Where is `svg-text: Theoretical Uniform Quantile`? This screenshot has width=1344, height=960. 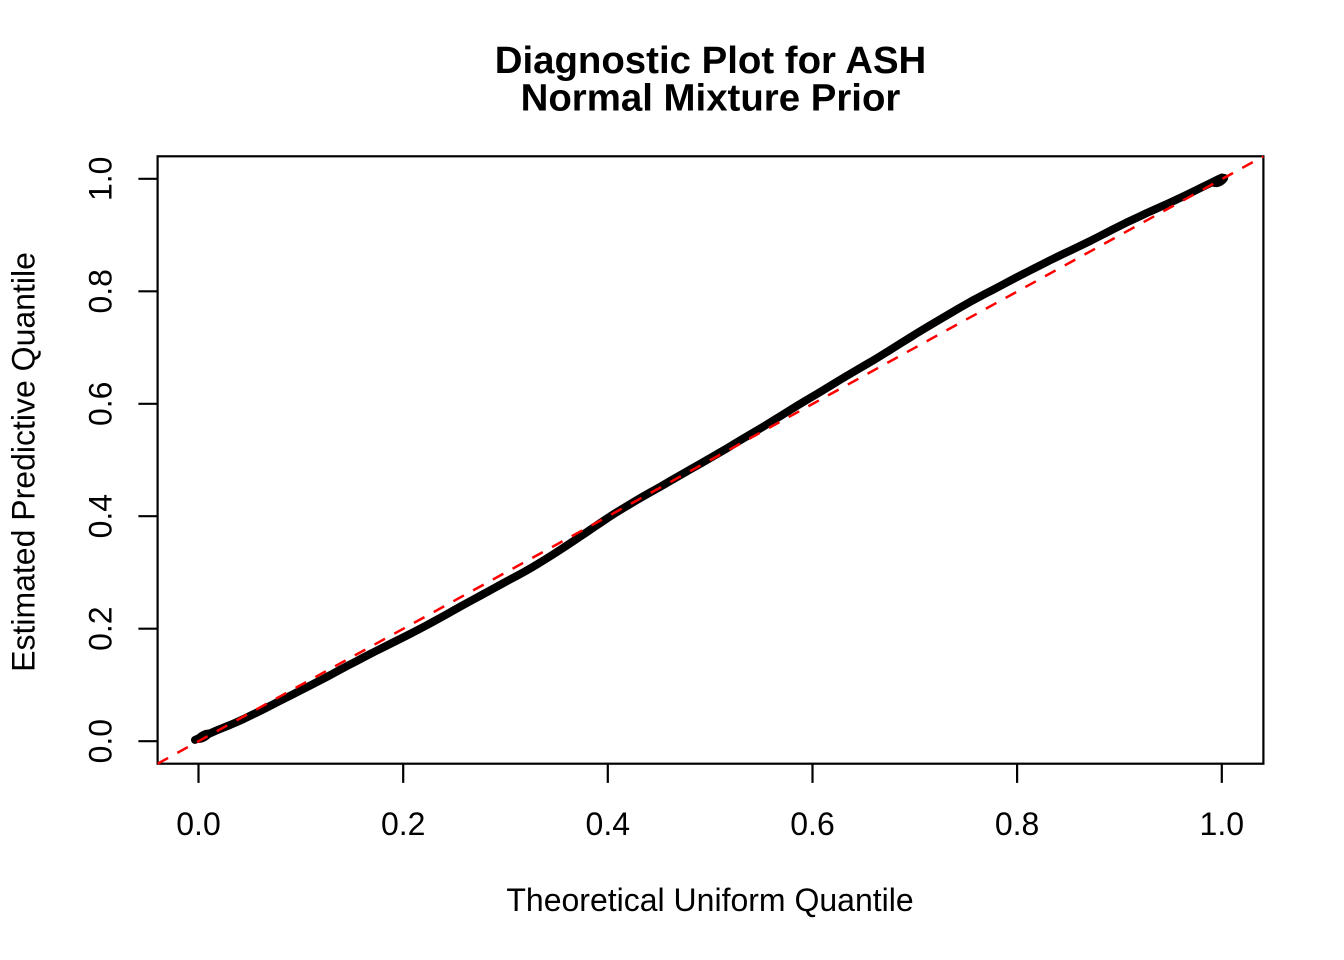 svg-text: Theoretical Uniform Quantile is located at coordinates (709, 900).